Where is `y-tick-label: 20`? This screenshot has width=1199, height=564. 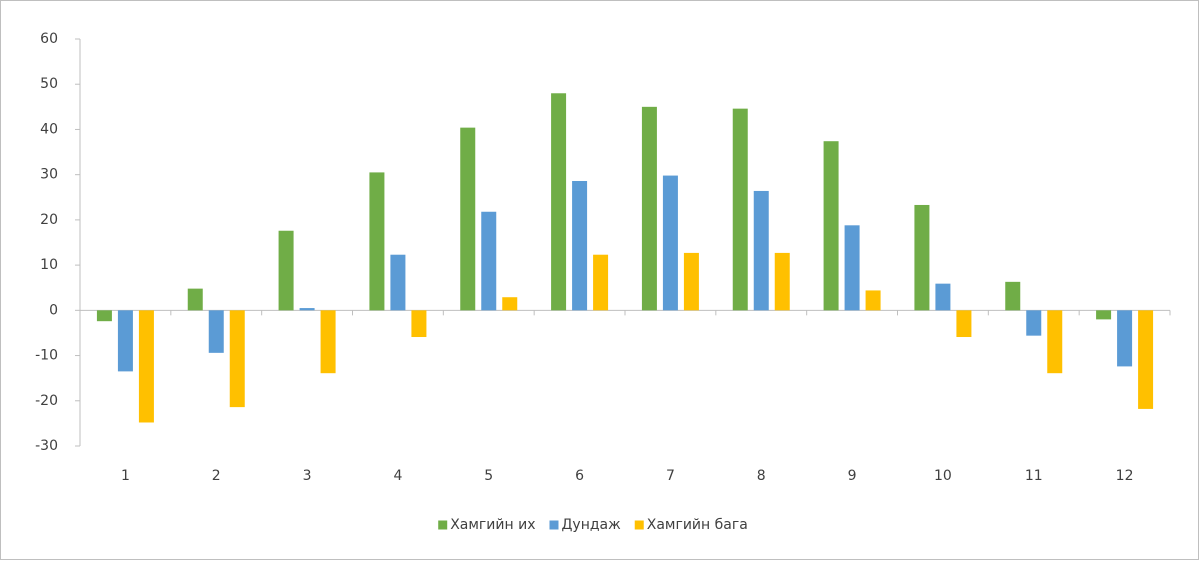
y-tick-label: 20 is located at coordinates (49, 220).